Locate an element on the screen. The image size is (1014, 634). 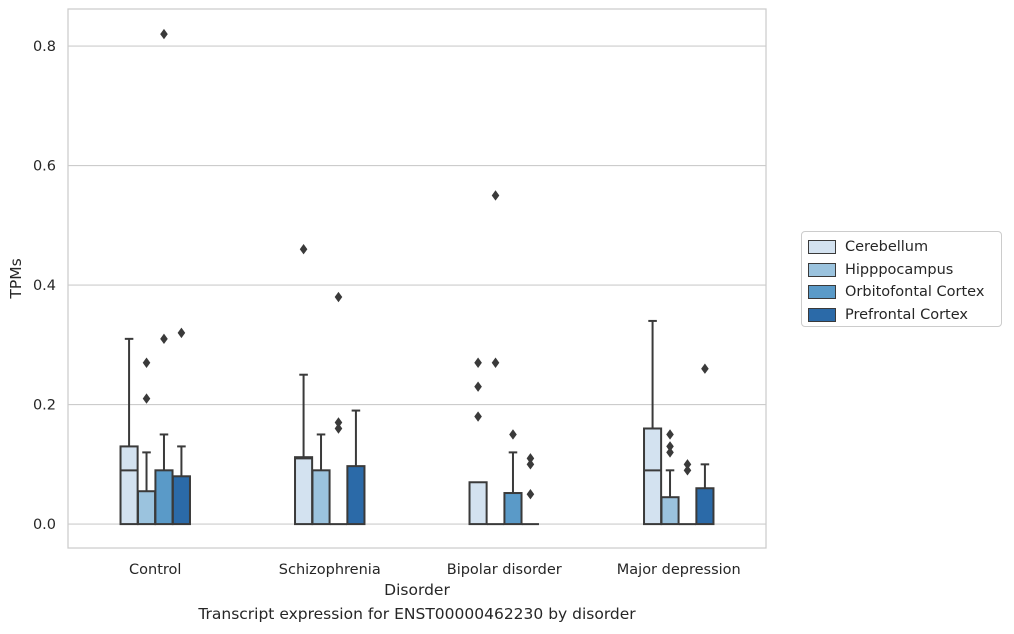
legend-swatch-orbitofrontal-cortex is located at coordinates (822, 292).